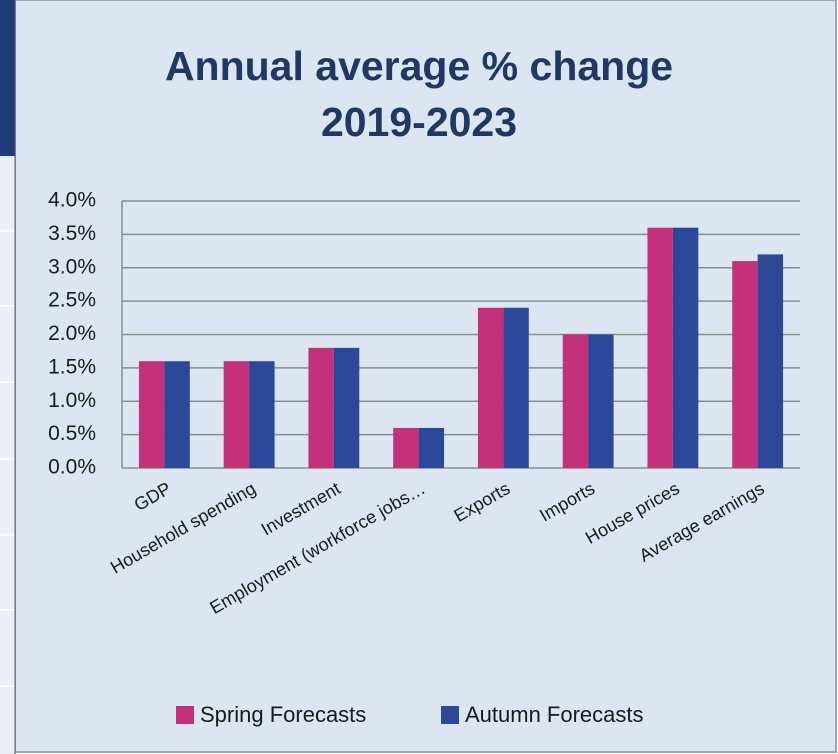 The height and width of the screenshot is (754, 838). What do you see at coordinates (72, 333) in the screenshot?
I see `y-tick-label: 2.0%` at bounding box center [72, 333].